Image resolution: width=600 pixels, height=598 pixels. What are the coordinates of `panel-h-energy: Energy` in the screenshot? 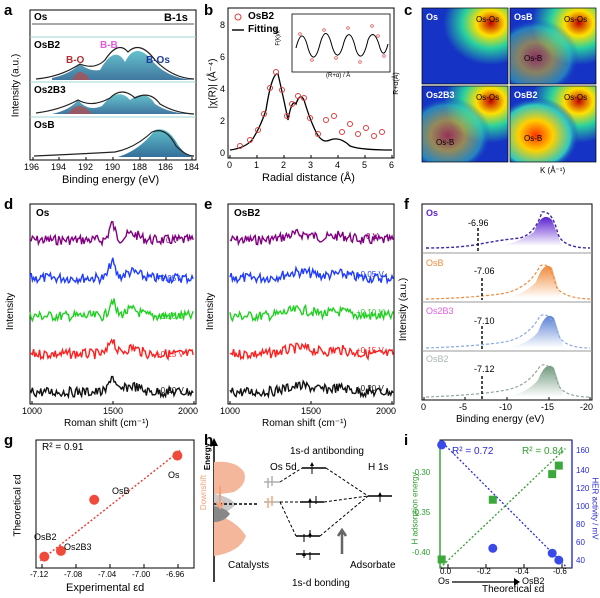 It's located at (208, 456).